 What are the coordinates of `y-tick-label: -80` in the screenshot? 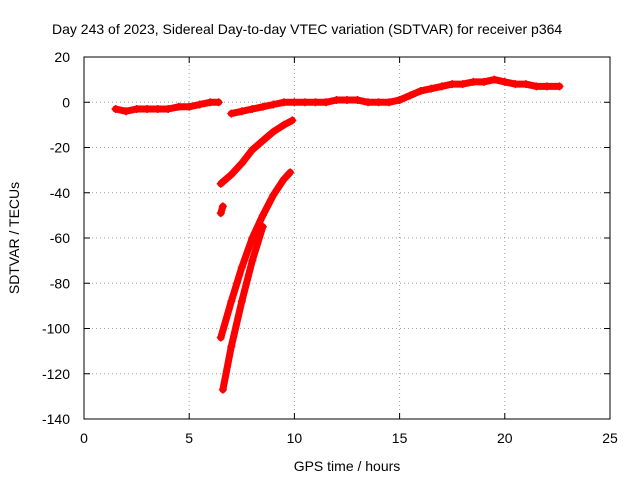 It's located at (60, 283).